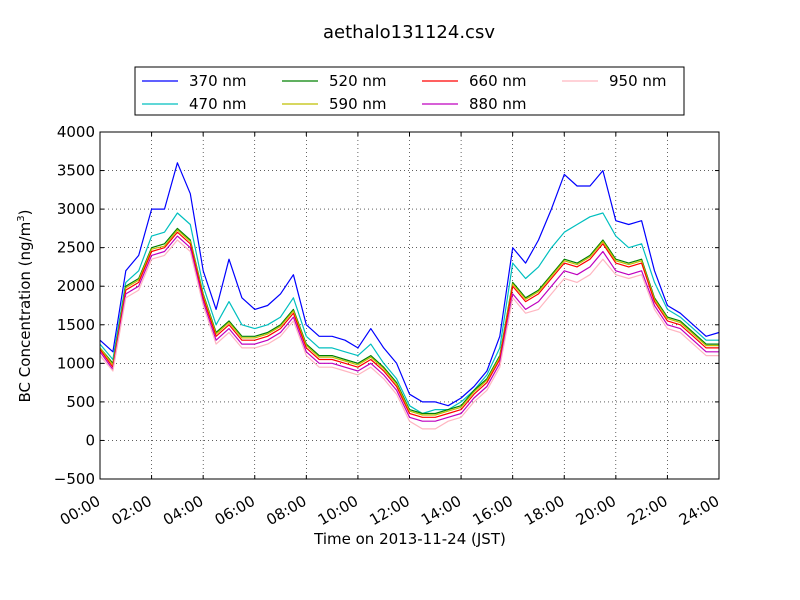 Image resolution: width=800 pixels, height=600 pixels. What do you see at coordinates (76, 132) in the screenshot?
I see `y-tick-label: 4000` at bounding box center [76, 132].